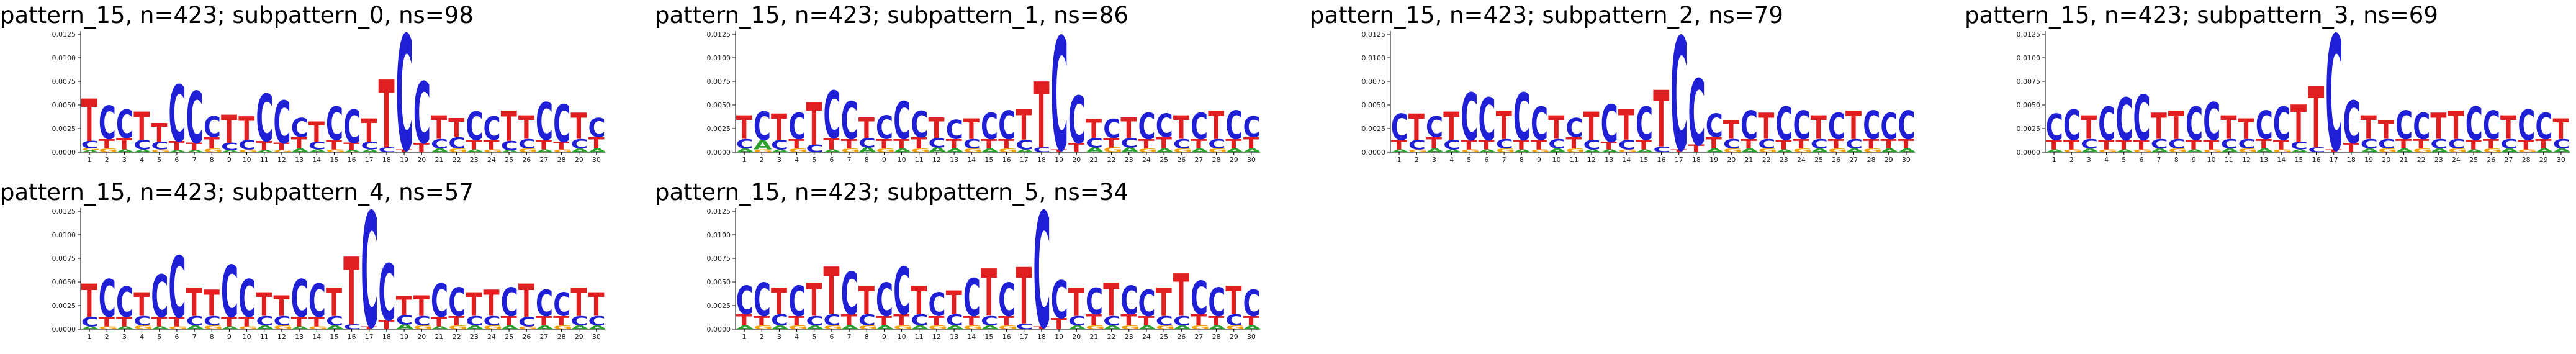 The width and height of the screenshot is (2576, 354). Describe the element at coordinates (439, 160) in the screenshot. I see `x-tick-label: 21` at that location.